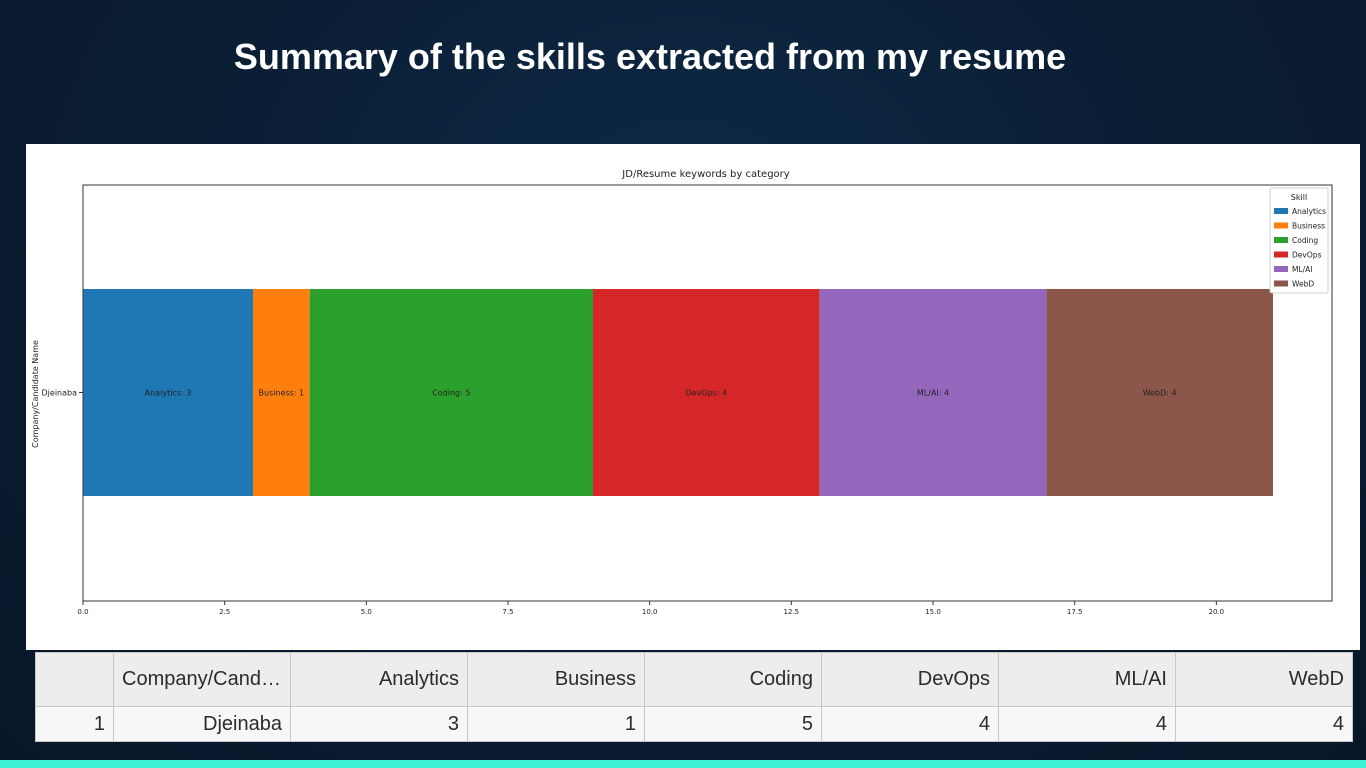 The image size is (1366, 768). I want to click on table-cell-devops: 4, so click(910, 724).